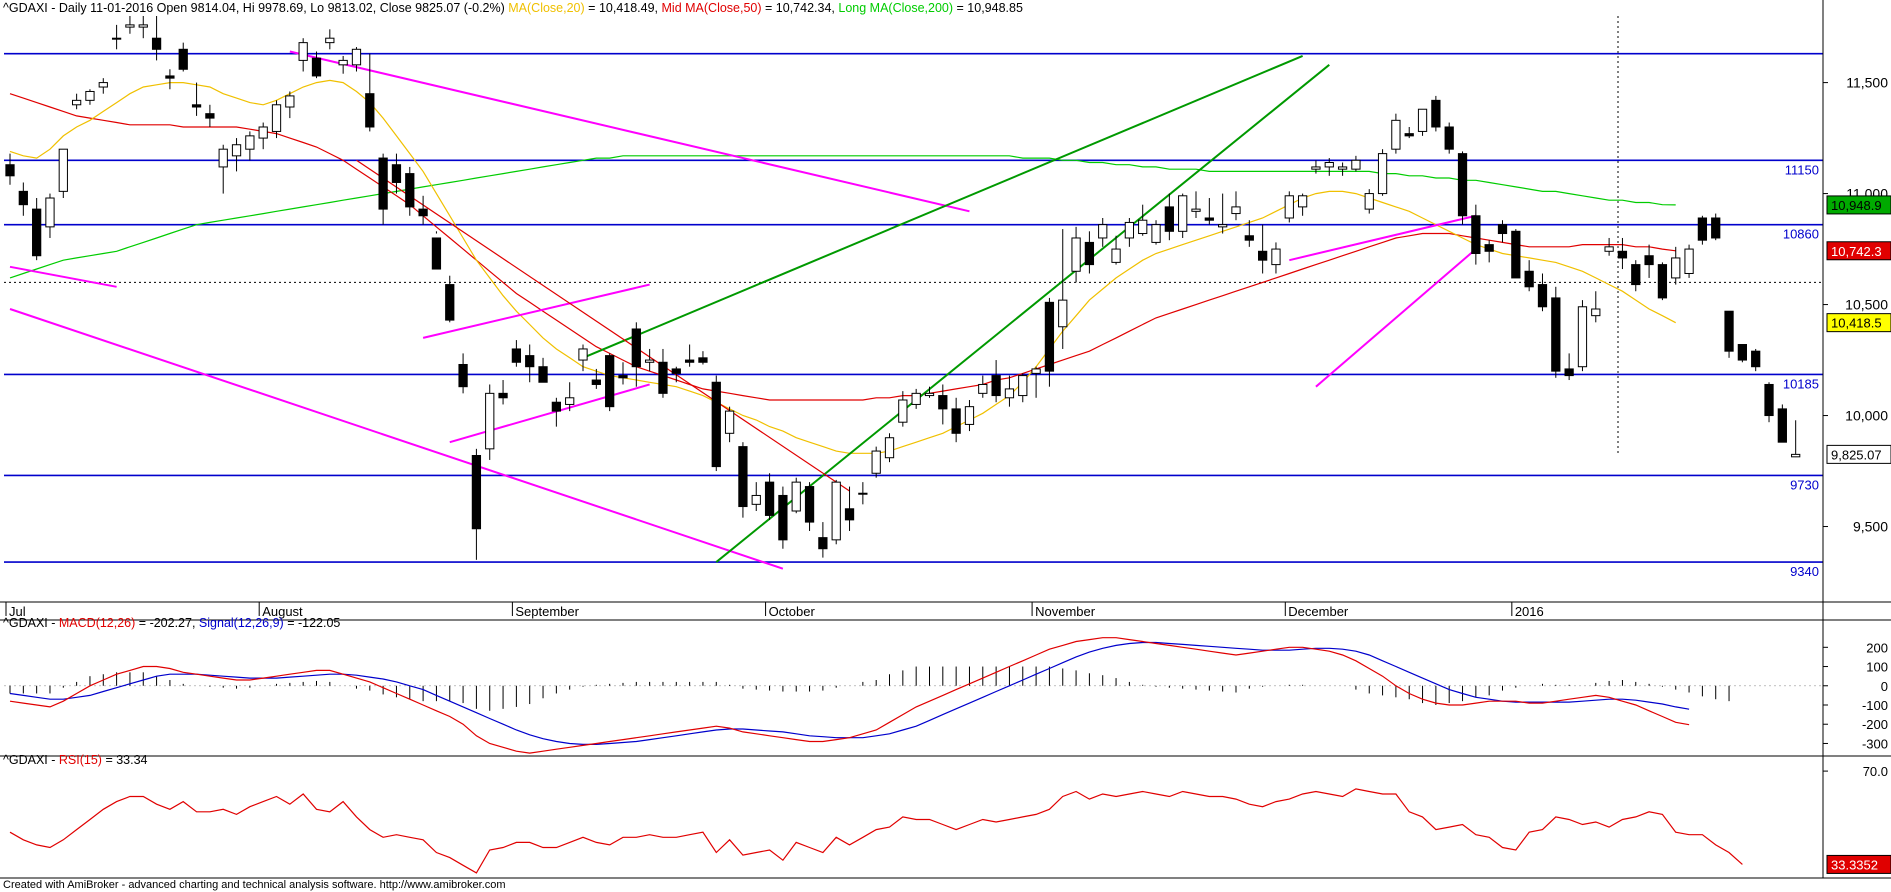  Describe the element at coordinates (97, 623) in the screenshot. I see `macd-header-macd: MACD(12,26)` at that location.